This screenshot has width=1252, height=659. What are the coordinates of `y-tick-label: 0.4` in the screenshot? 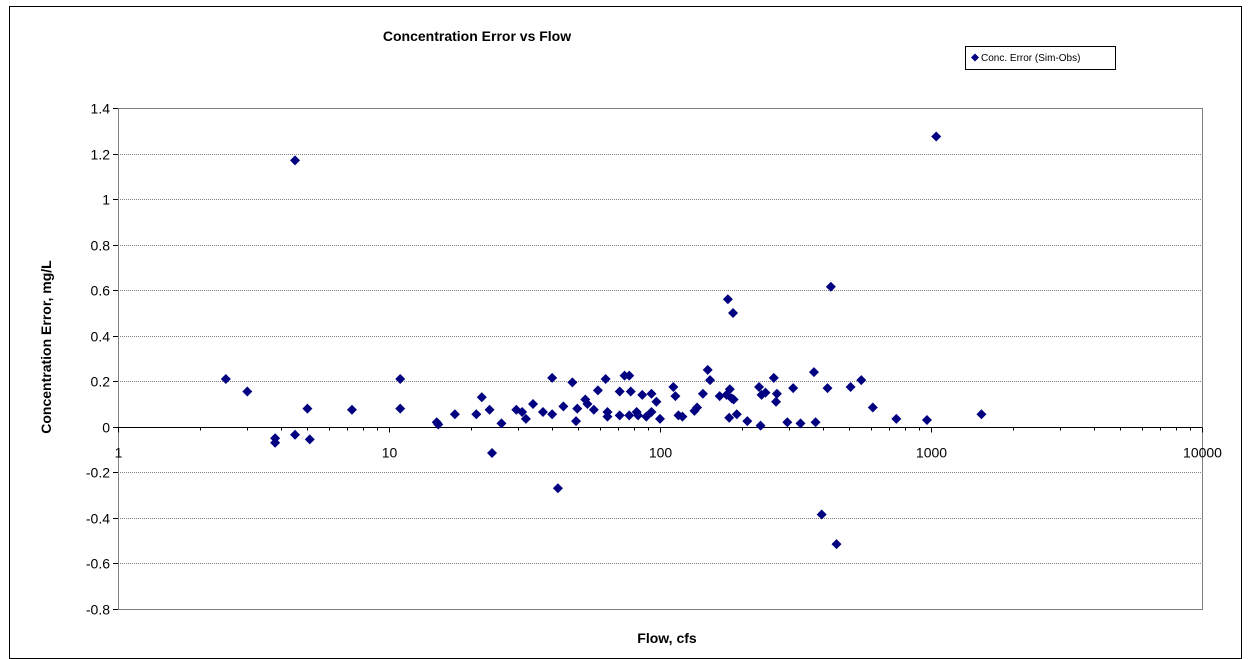 It's located at (101, 337).